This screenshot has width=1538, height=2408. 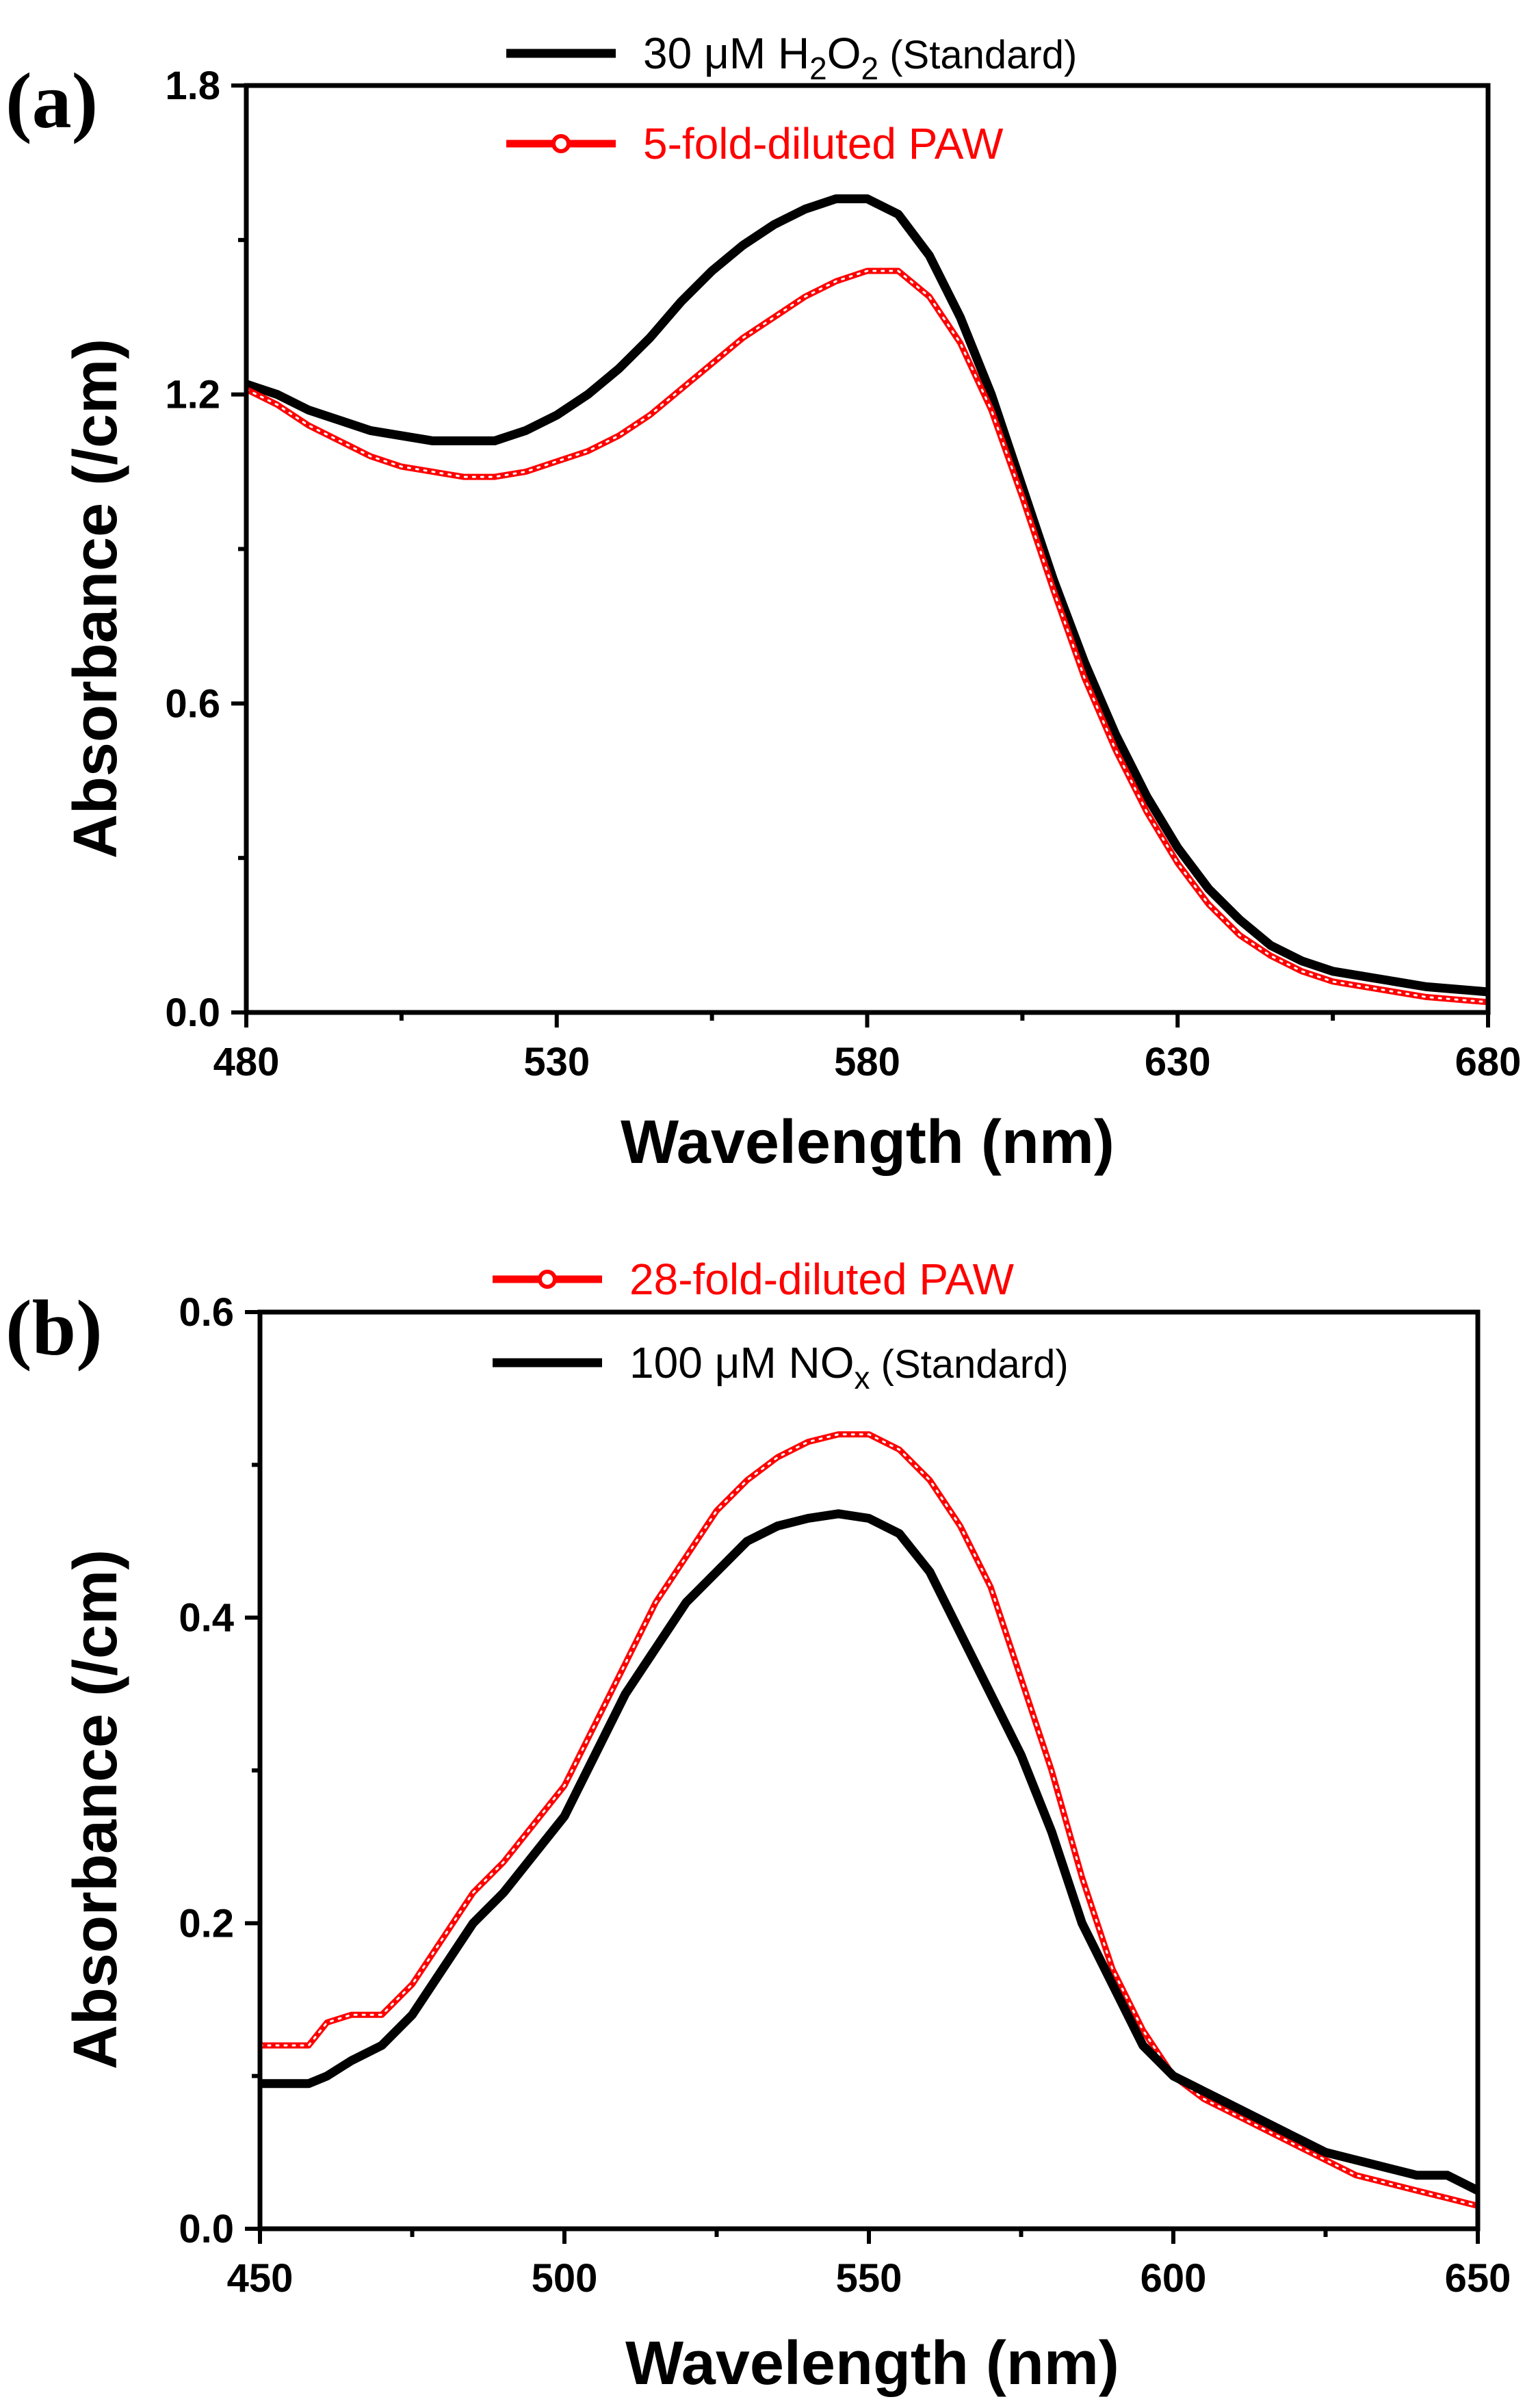 I want to click on panel-b-legend-item-standard: 100 μM NOx (Standard), so click(x=781, y=1367).